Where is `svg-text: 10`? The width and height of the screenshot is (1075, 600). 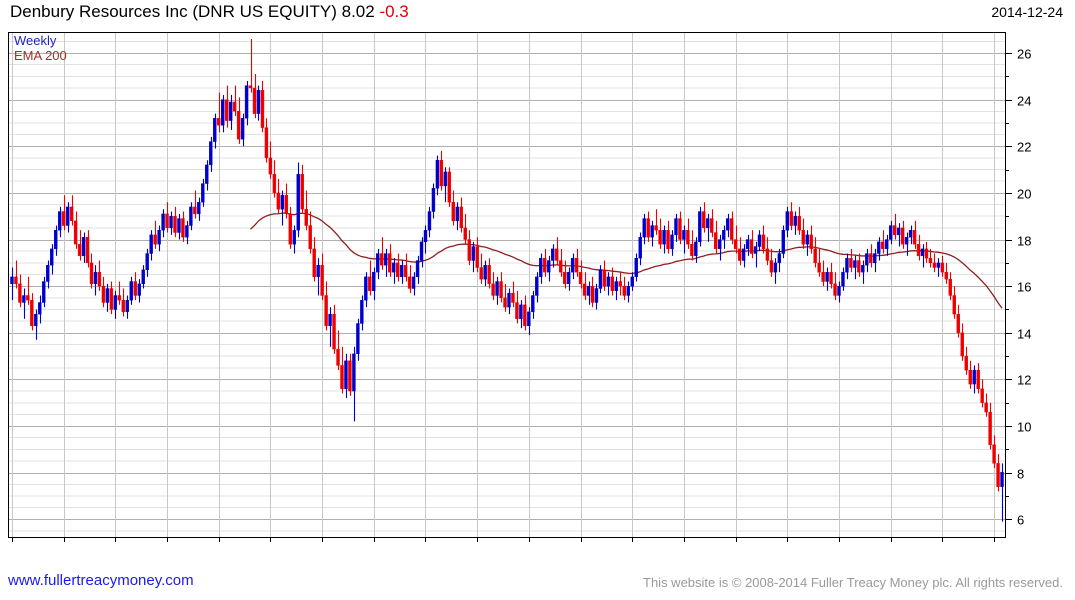 svg-text: 10 is located at coordinates (1024, 427).